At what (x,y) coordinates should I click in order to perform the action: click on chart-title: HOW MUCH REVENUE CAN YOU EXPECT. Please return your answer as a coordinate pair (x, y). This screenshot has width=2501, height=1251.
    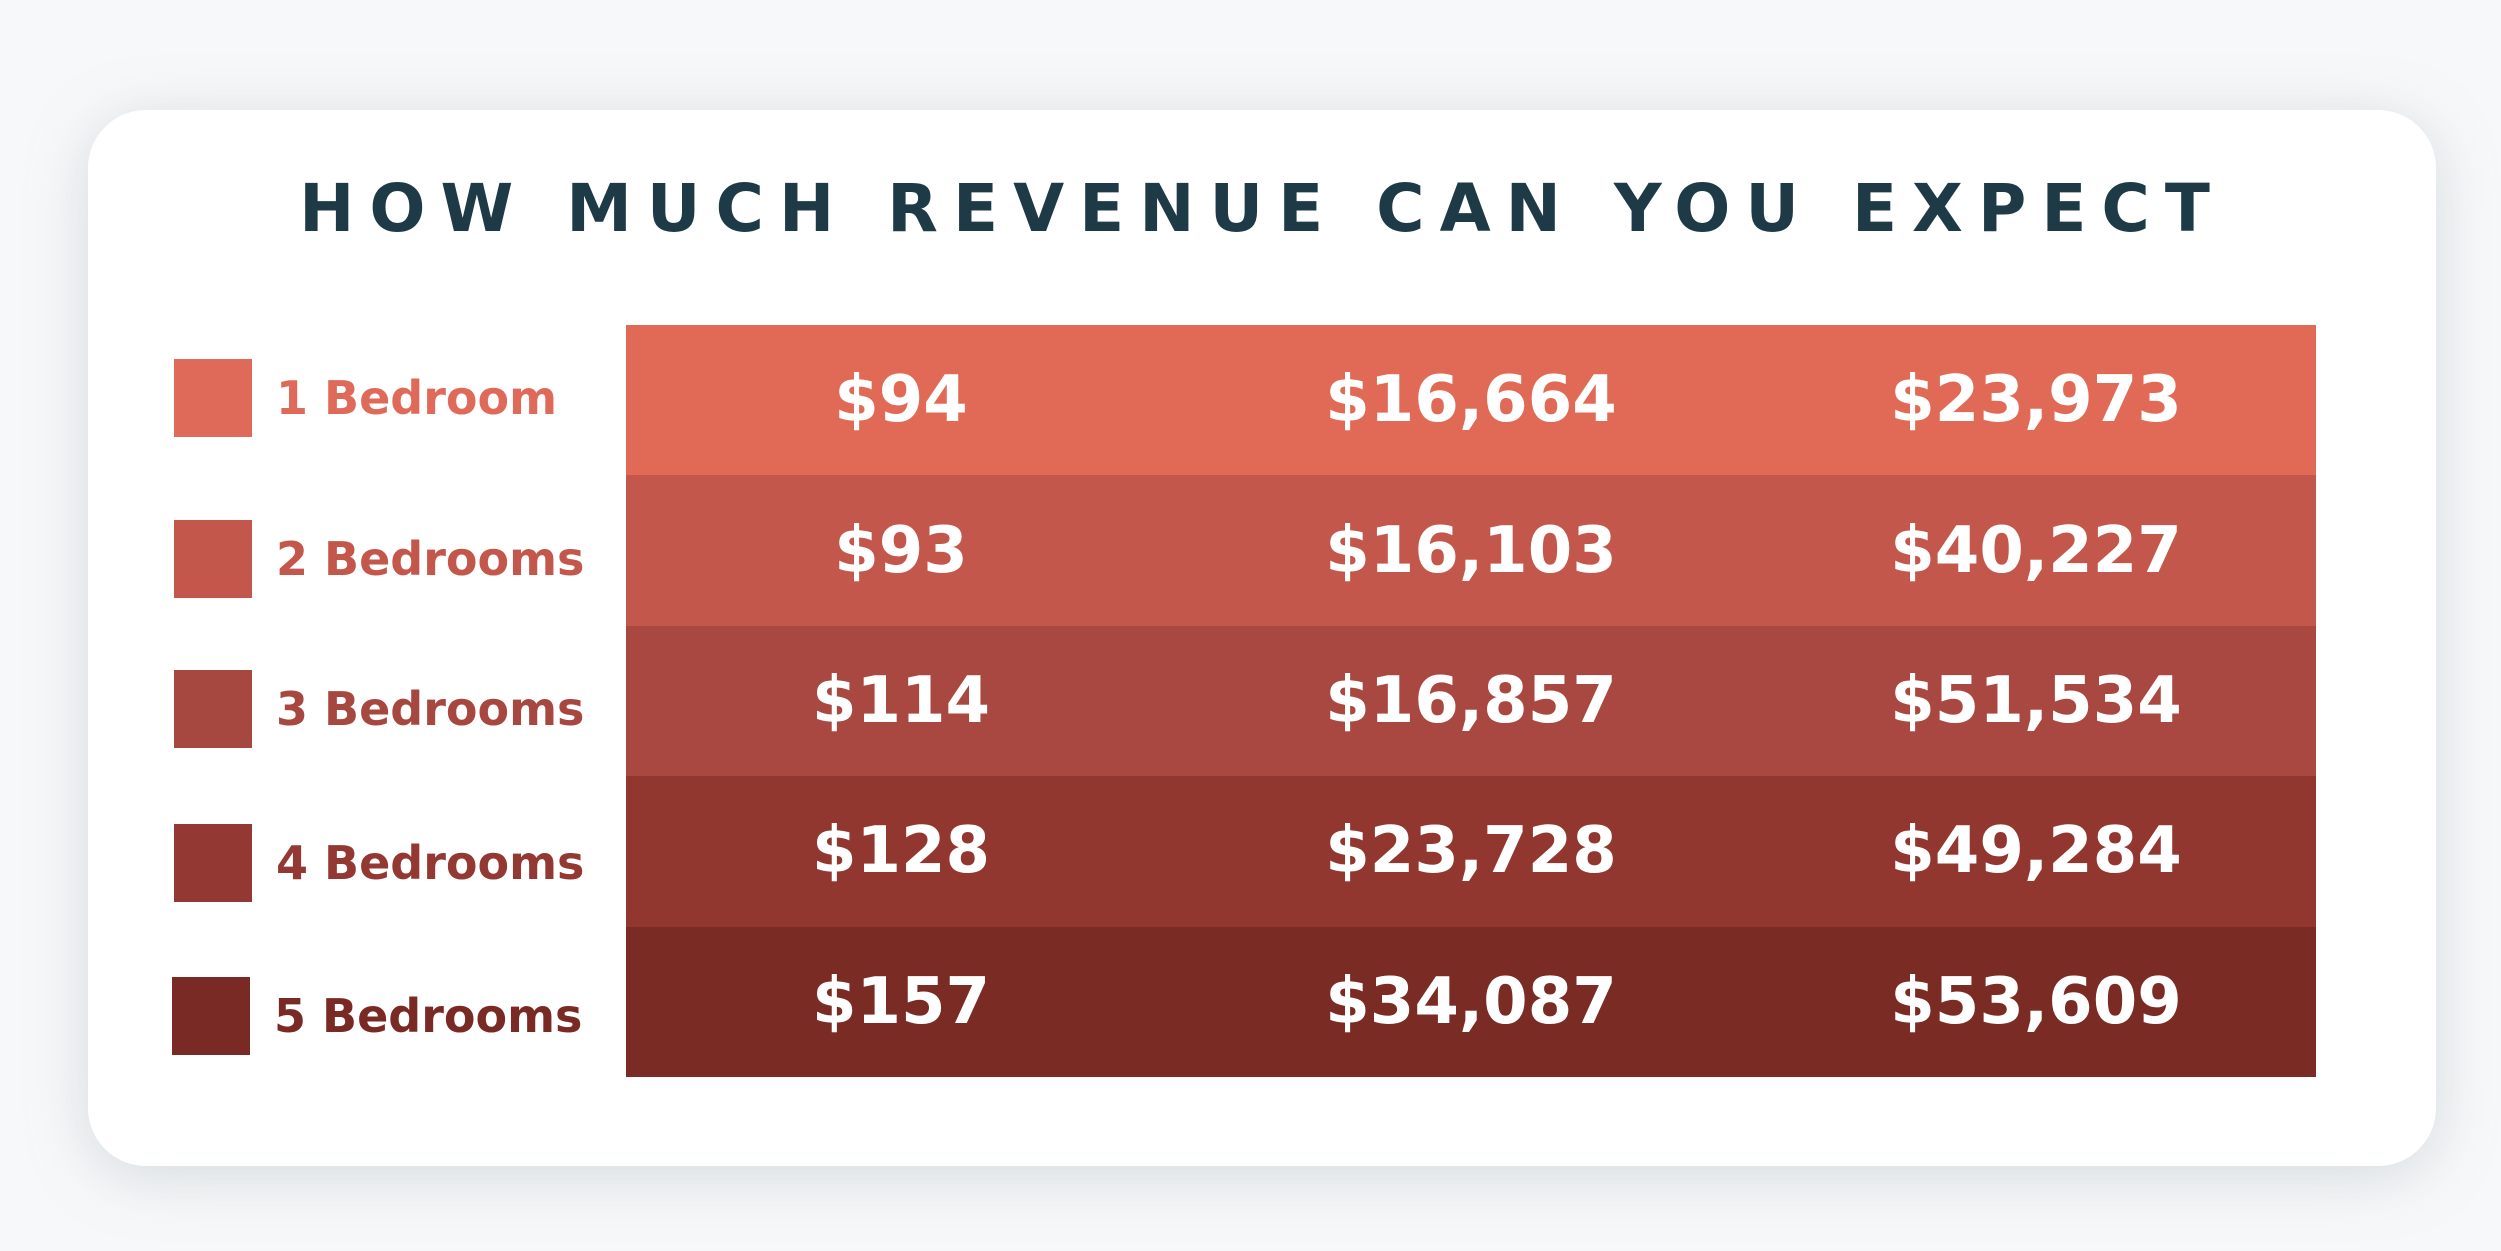
    Looking at the image, I should click on (1262, 208).